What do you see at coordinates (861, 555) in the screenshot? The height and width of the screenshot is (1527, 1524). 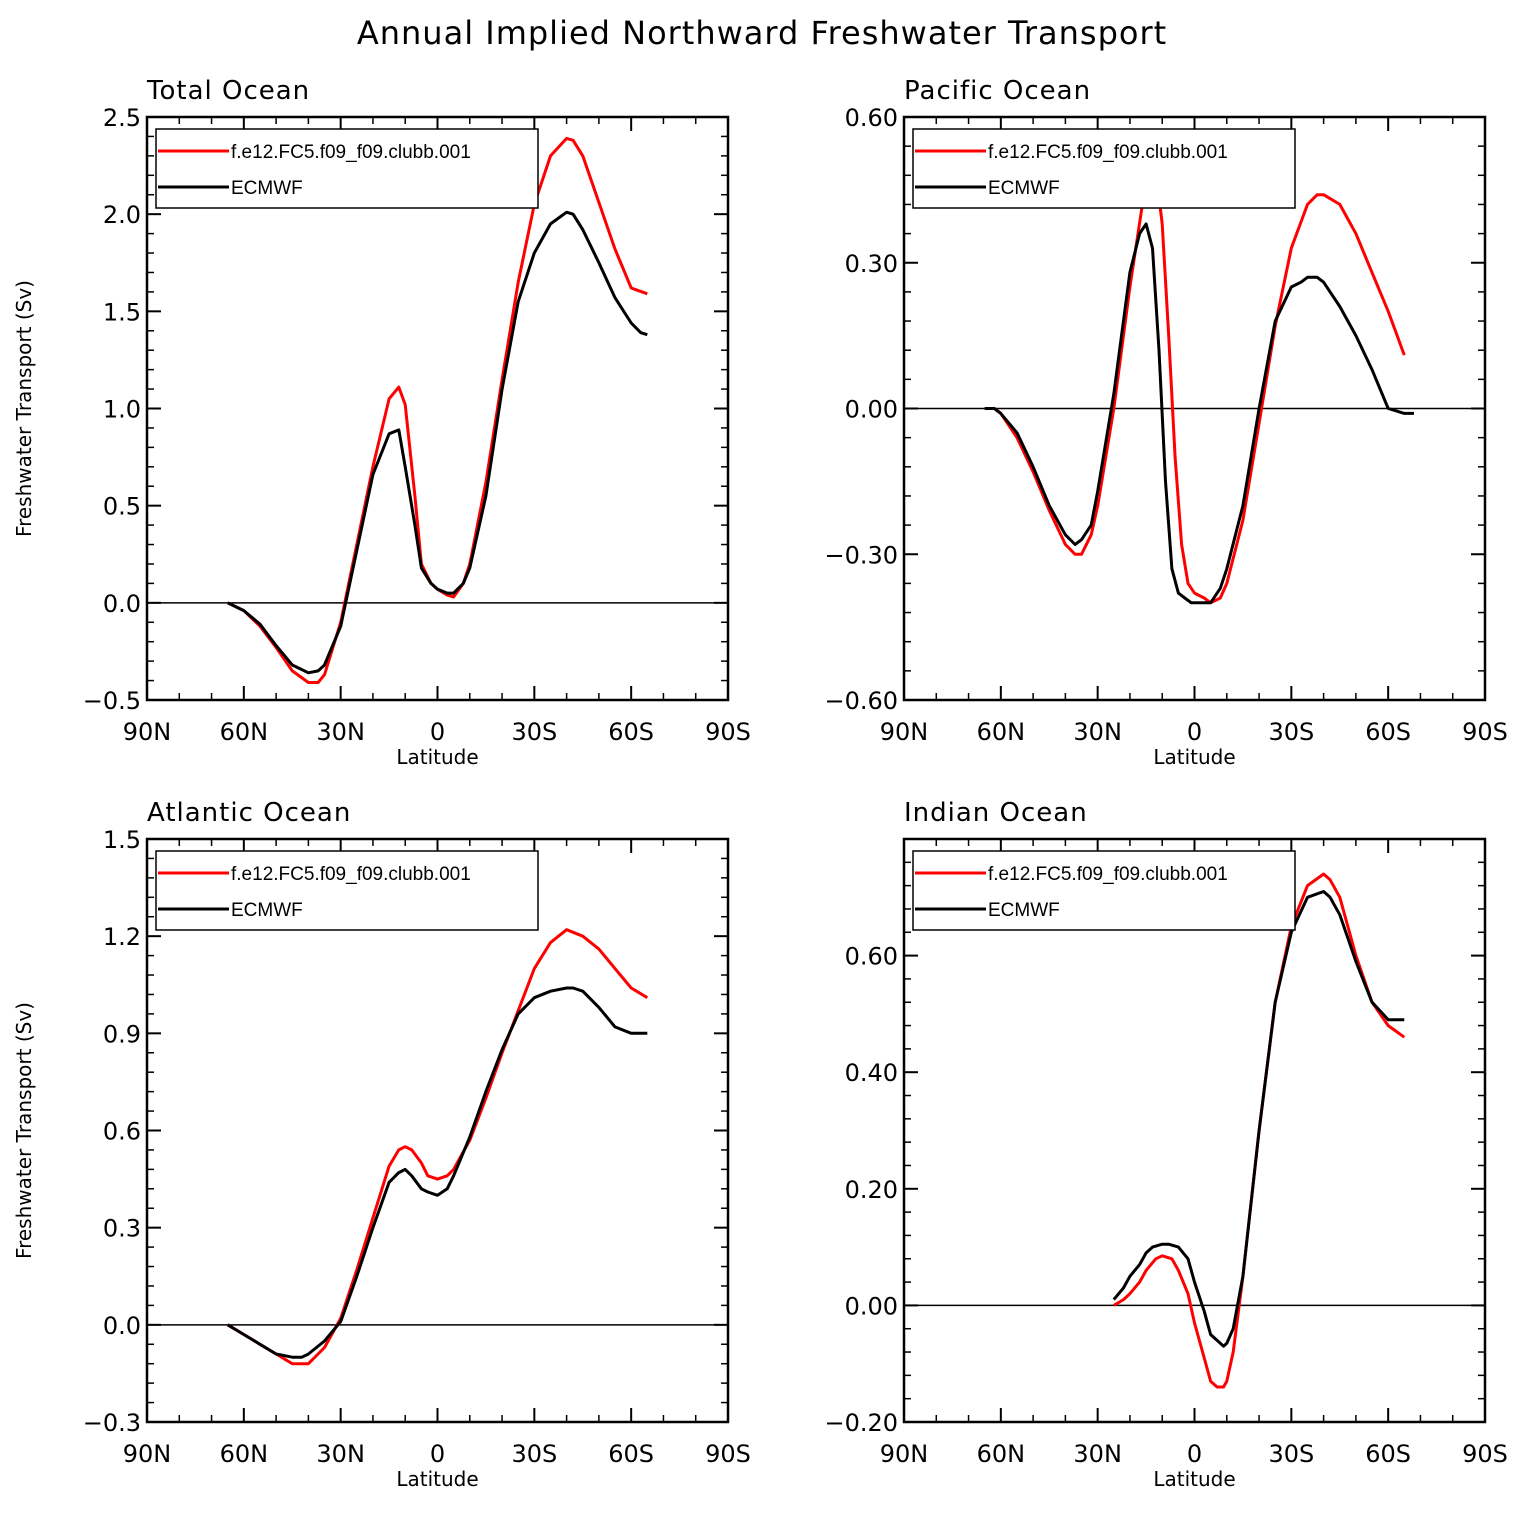 I see `y-tick-label: −0.30` at bounding box center [861, 555].